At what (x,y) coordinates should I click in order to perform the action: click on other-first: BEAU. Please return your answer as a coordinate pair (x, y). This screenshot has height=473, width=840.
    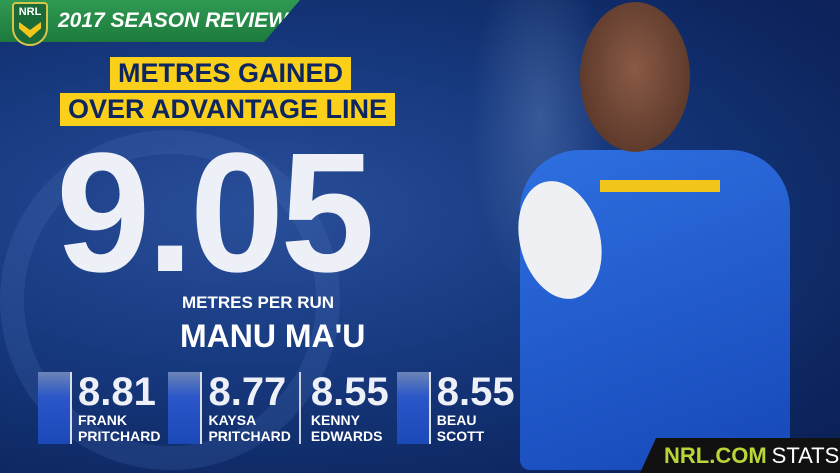
    Looking at the image, I should click on (456, 420).